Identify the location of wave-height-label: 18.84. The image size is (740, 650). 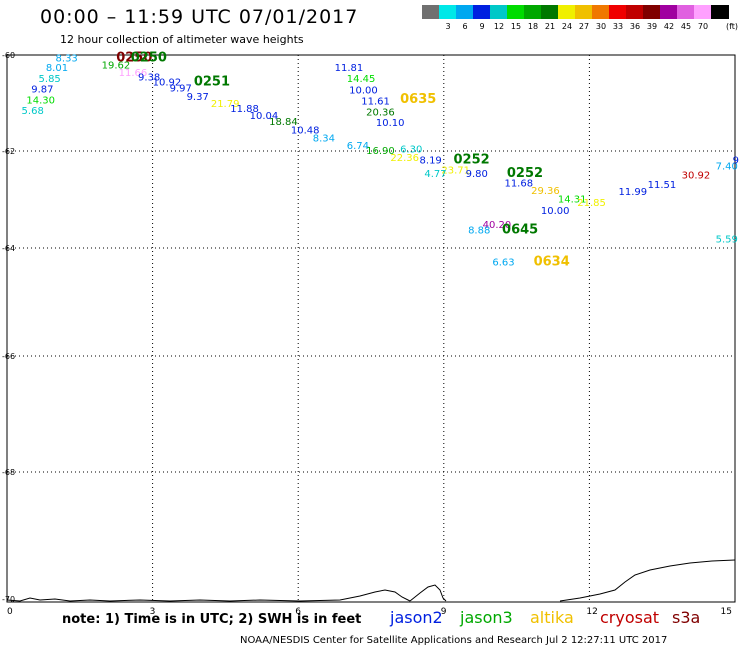
(283, 122).